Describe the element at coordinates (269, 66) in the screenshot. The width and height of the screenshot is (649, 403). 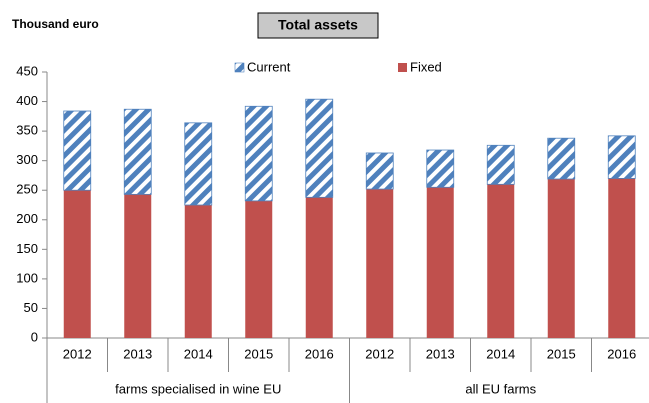
I see `legend-label: Current` at that location.